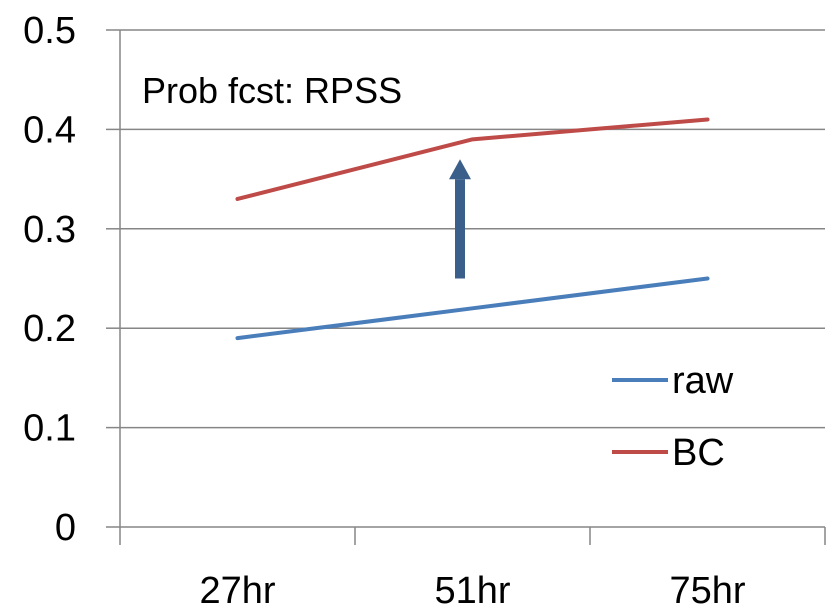  Describe the element at coordinates (673, 417) in the screenshot. I see `legend: raw BC` at that location.